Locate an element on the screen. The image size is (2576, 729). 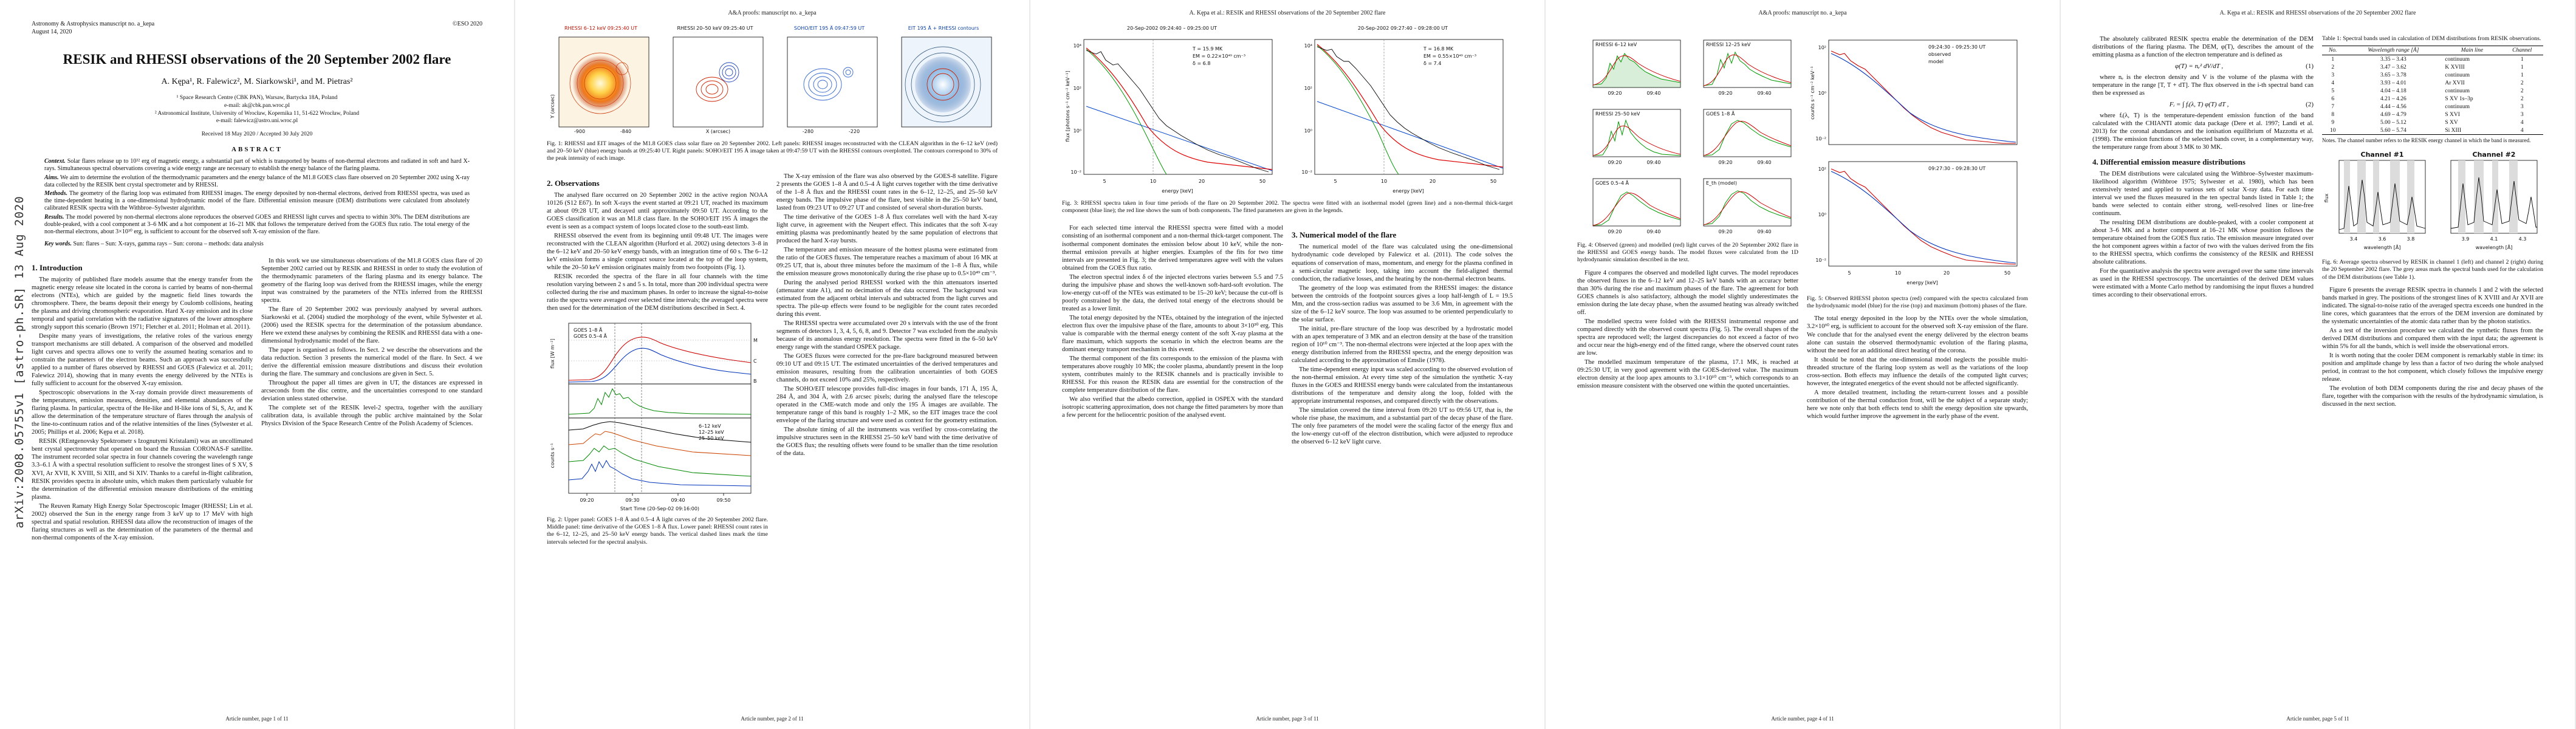
fig6-xlabel-2: wavelength [Å] is located at coordinates (2495, 247).